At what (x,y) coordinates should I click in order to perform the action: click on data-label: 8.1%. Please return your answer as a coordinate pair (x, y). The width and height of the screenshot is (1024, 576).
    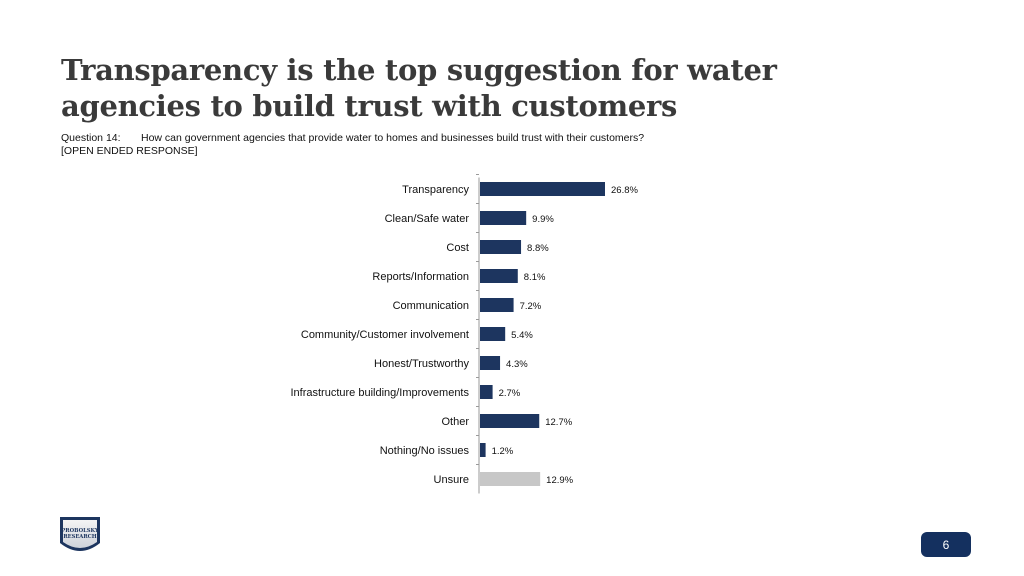
    Looking at the image, I should click on (535, 277).